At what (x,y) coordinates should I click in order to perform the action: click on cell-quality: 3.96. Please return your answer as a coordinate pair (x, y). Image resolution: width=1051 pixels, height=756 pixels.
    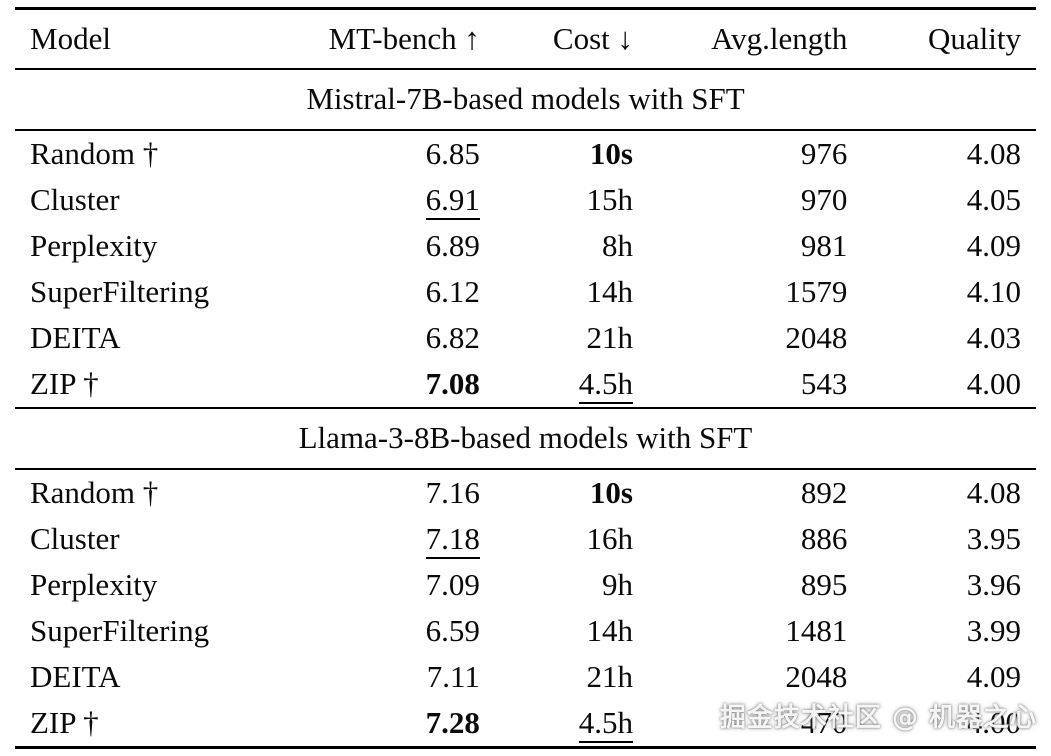
    Looking at the image, I should click on (949, 585).